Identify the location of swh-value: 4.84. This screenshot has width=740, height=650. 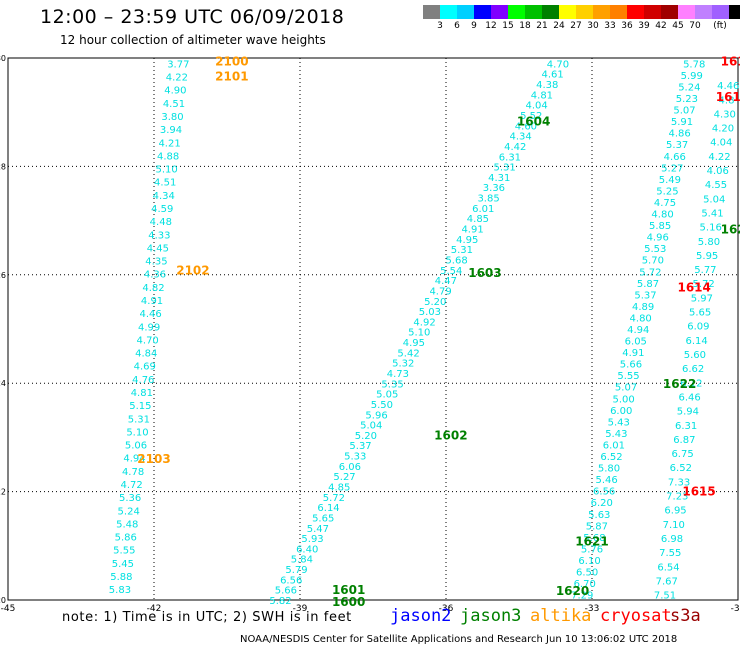
(146, 354).